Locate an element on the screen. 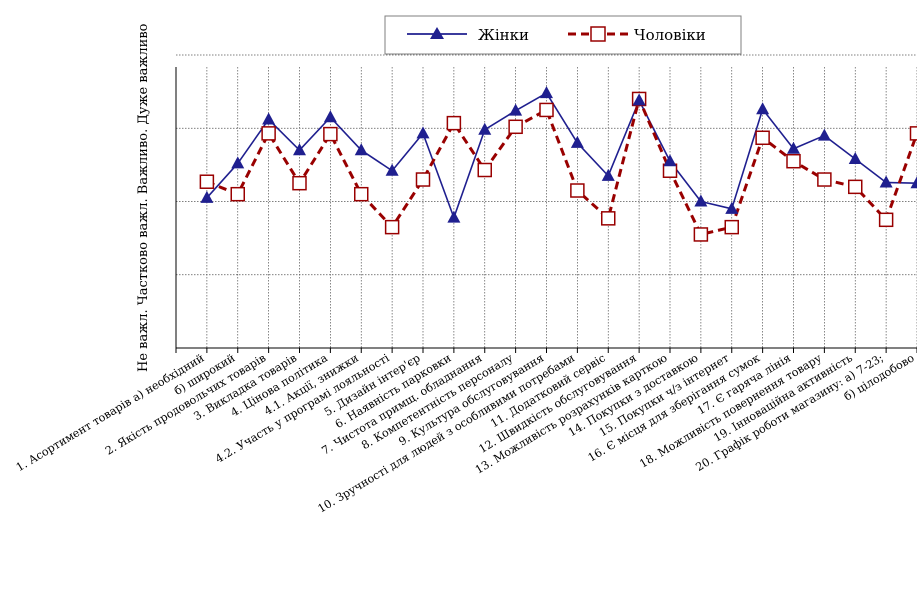 The width and height of the screenshot is (917, 601). legend-item-series-2: Чоловіки is located at coordinates (637, 35).